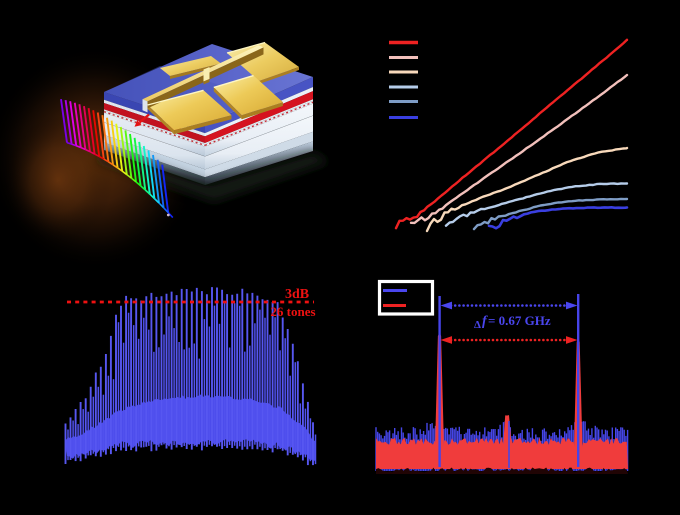  What do you see at coordinates (485, 321) in the screenshot?
I see `svg-text: f` at bounding box center [485, 321].